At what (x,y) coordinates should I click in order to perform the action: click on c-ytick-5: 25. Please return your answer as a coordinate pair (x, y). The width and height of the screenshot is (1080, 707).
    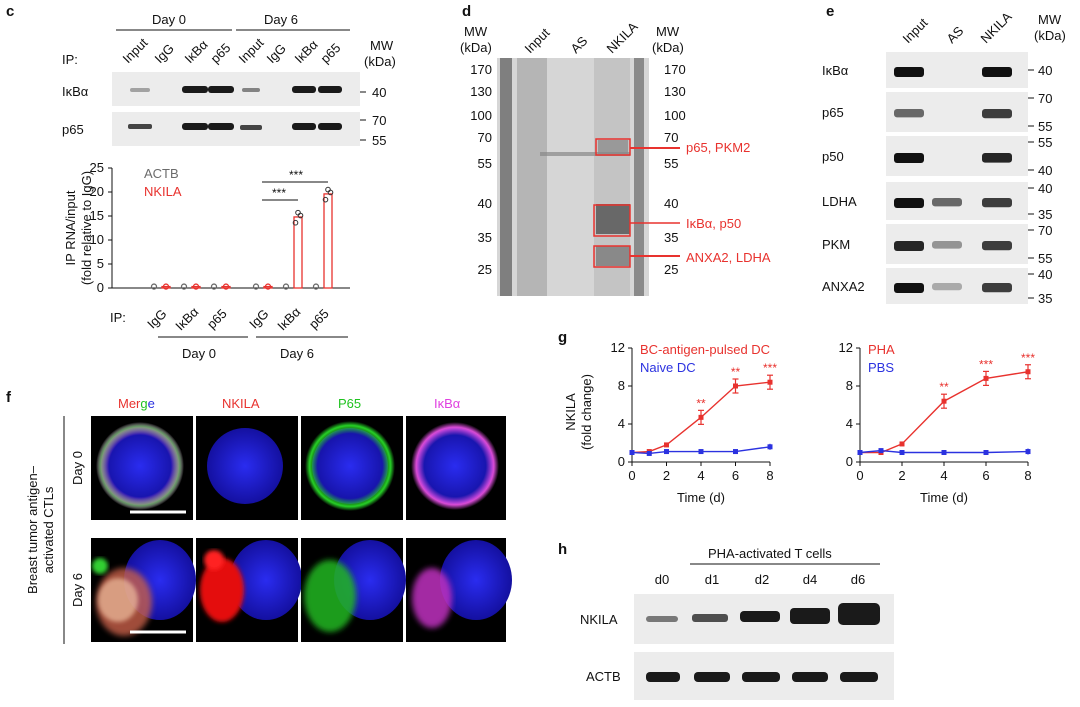
    Looking at the image, I should click on (97, 167).